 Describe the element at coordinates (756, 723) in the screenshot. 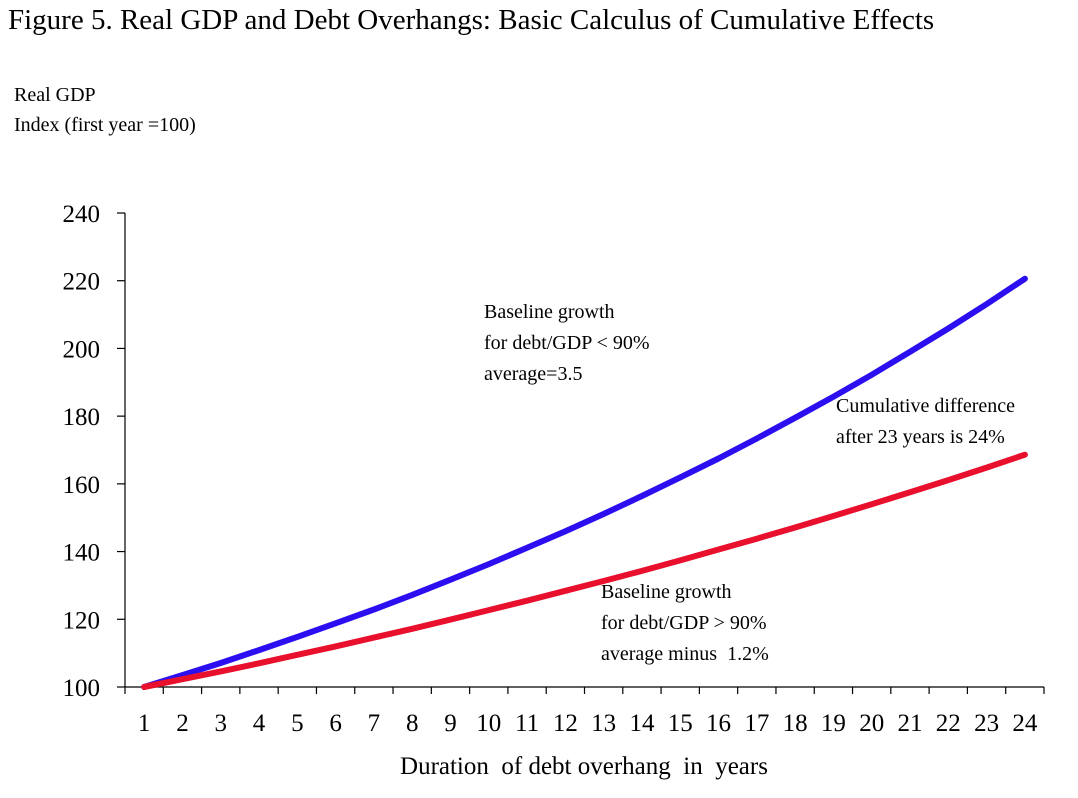

I see `x-tick-label: 17` at that location.